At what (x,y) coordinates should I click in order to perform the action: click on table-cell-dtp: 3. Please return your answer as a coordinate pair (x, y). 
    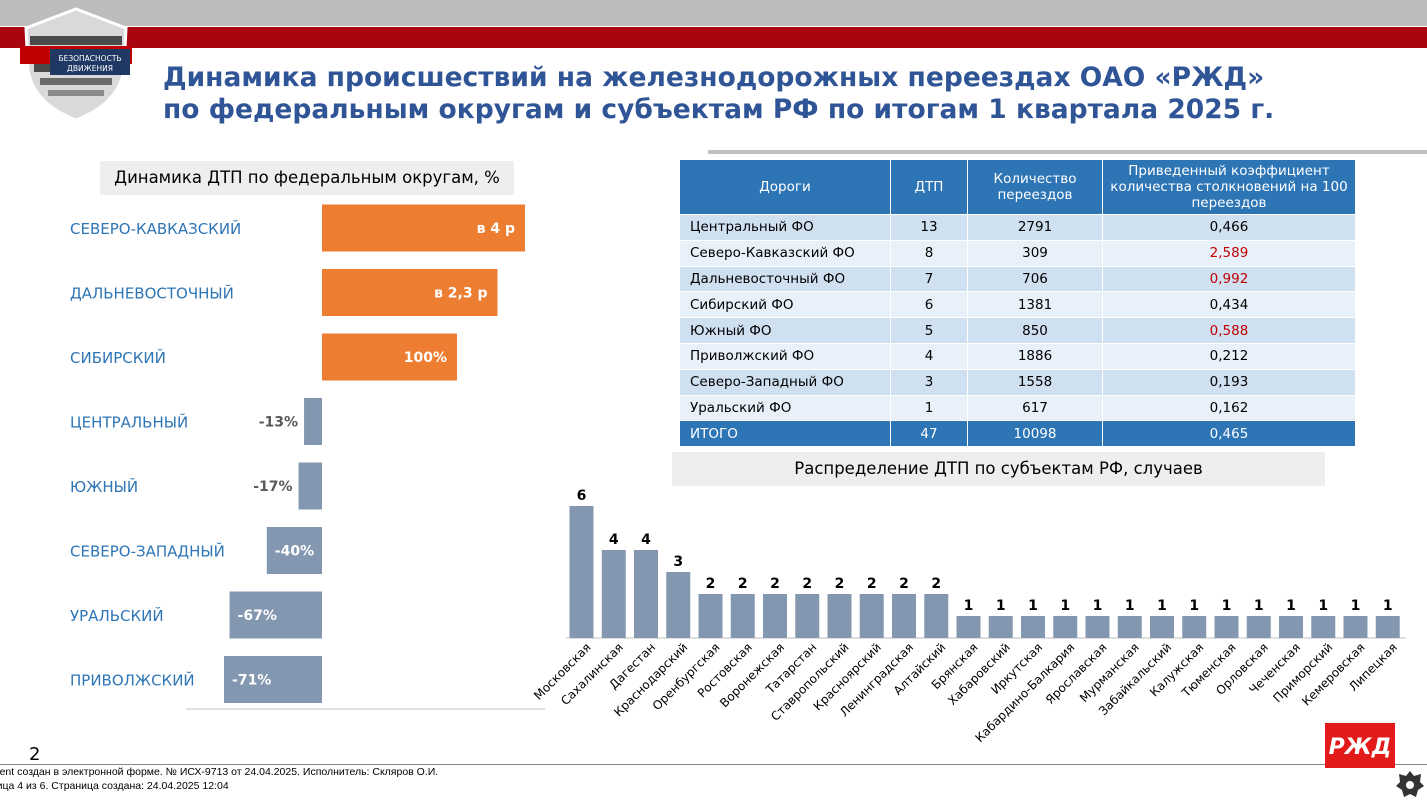
    Looking at the image, I should click on (929, 382).